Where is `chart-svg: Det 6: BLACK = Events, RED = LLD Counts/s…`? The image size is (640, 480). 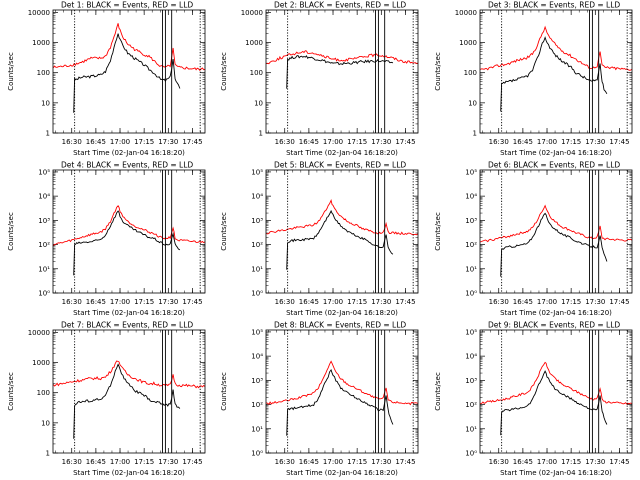
chart-svg: Det 6: BLACK = Events, RED = LLD Counts/s… is located at coordinates (533, 239).